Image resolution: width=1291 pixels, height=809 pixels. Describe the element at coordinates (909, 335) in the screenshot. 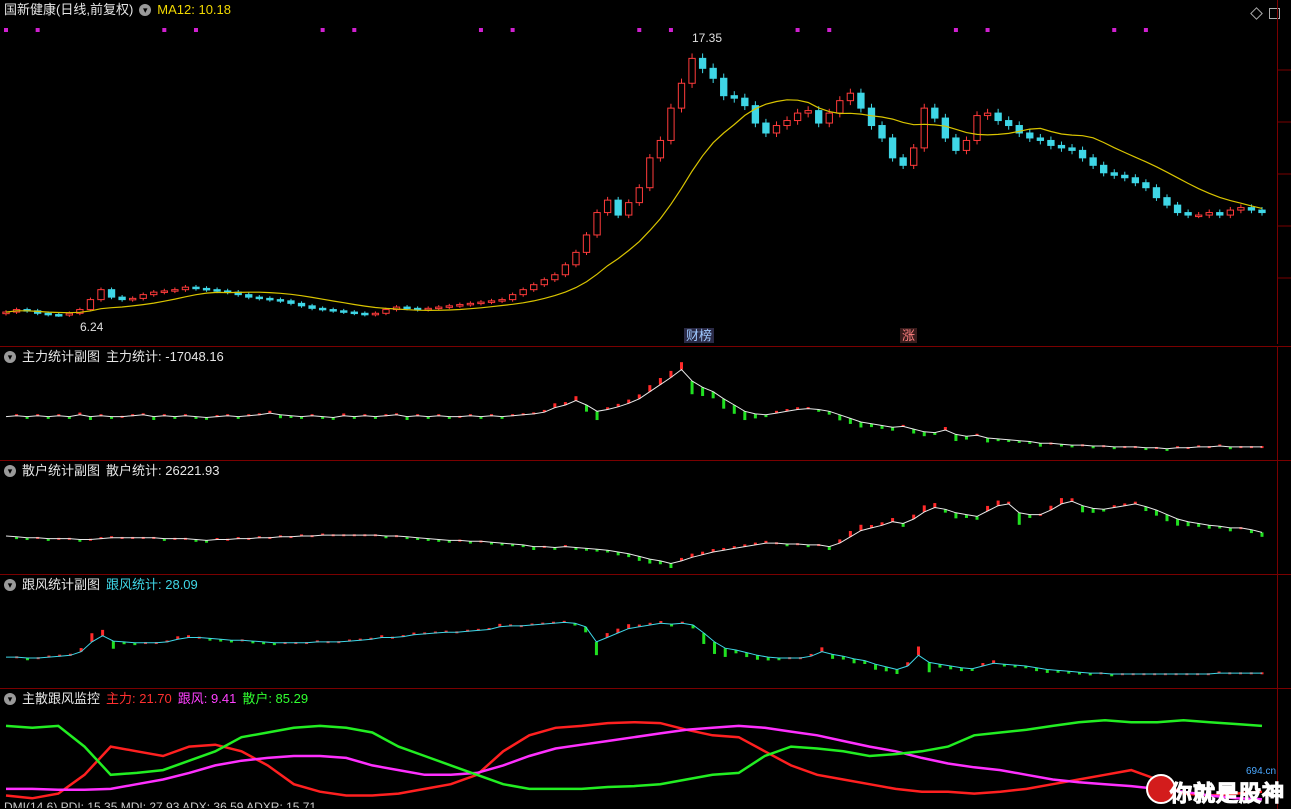

I see `tag-zhang: 涨` at that location.